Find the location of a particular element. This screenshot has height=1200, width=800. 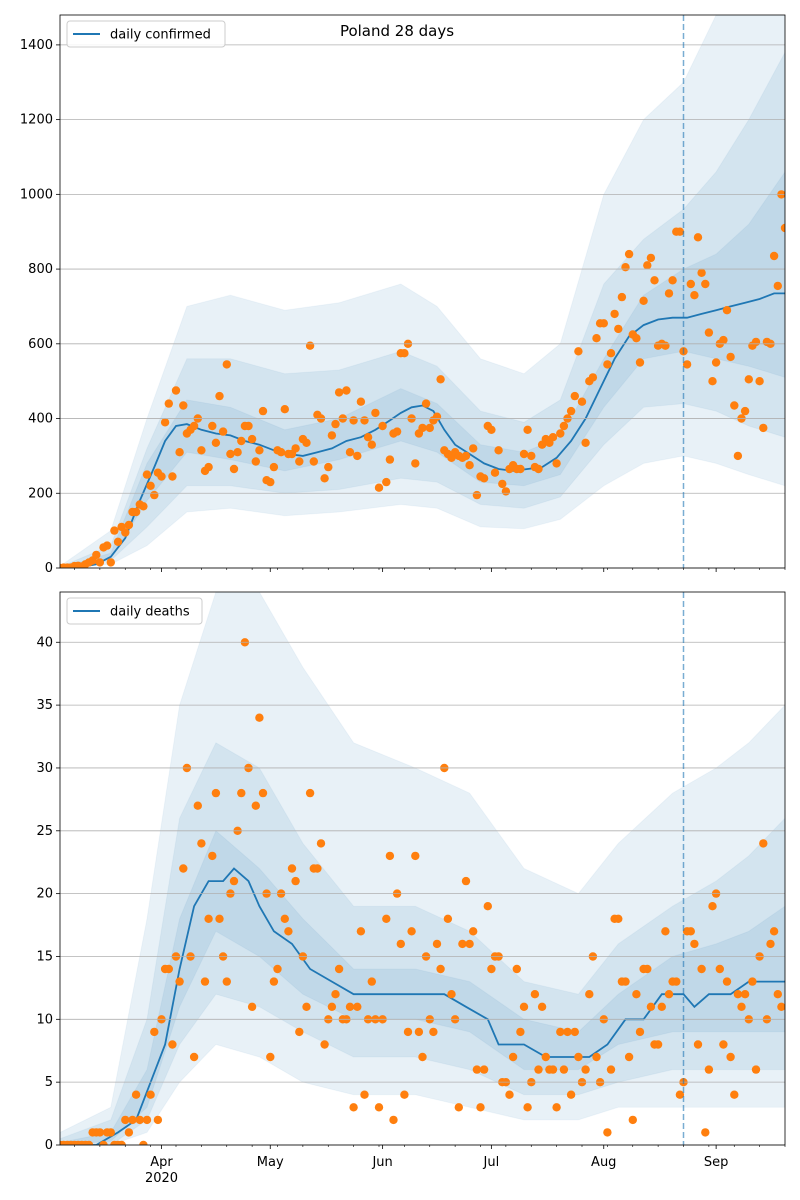

y-tick-label: 1400 is located at coordinates (36, 45).